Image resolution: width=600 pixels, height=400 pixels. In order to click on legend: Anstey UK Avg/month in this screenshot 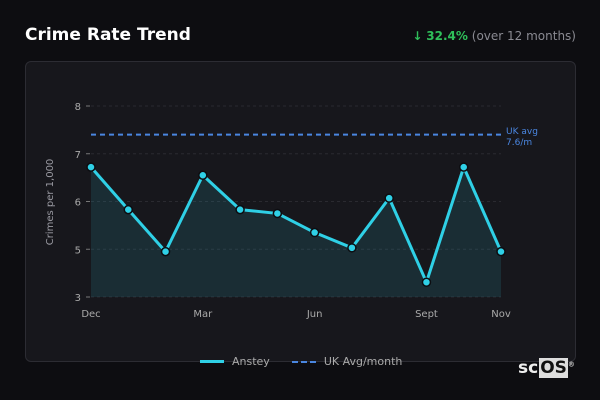, I will do `click(301, 361)`.